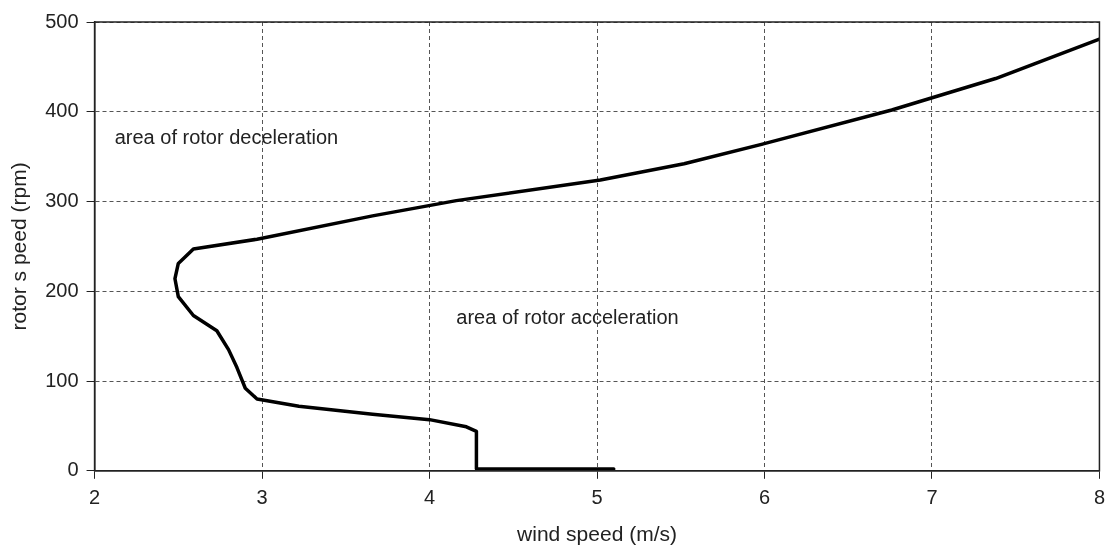 The height and width of the screenshot is (554, 1113). I want to click on y-tick-label: 500, so click(62, 20).